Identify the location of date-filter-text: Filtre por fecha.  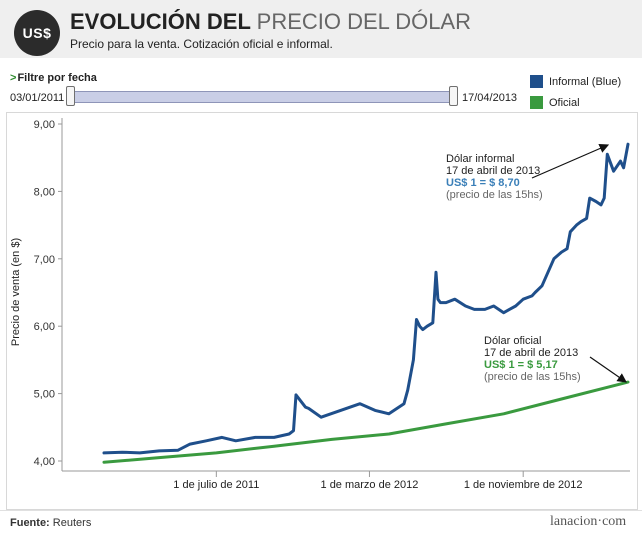
(57, 78).